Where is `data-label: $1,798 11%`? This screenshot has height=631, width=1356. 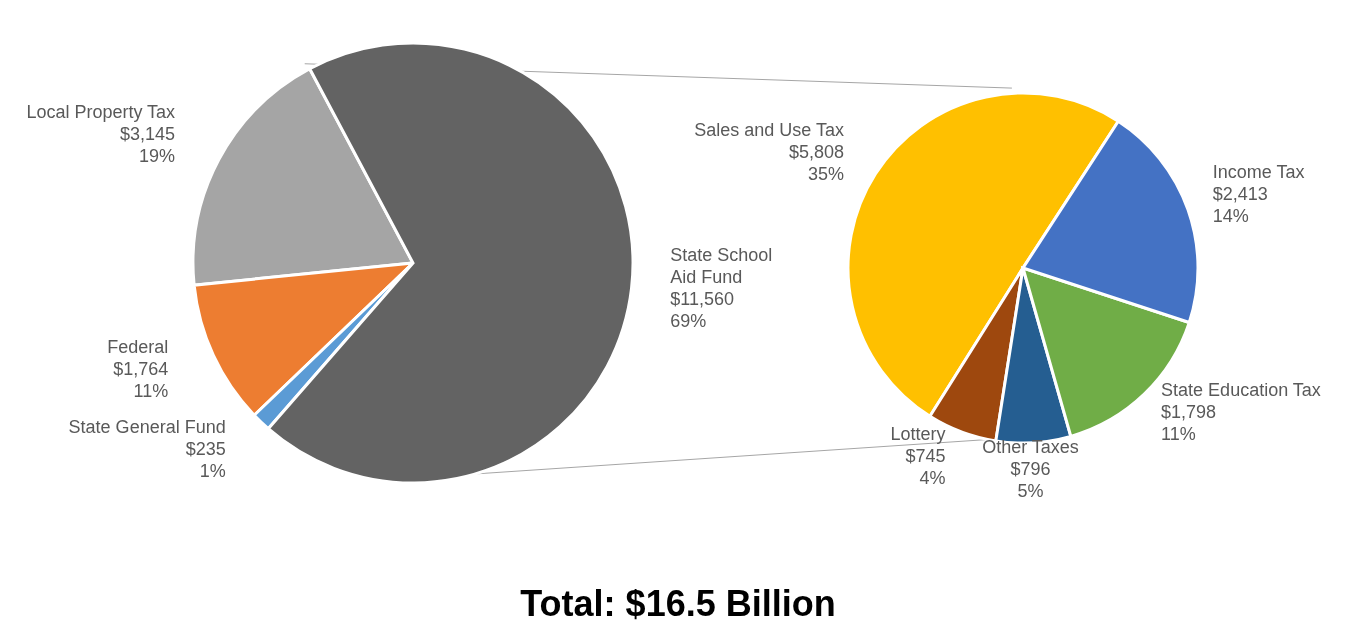 data-label: $1,798 11% is located at coordinates (1189, 422).